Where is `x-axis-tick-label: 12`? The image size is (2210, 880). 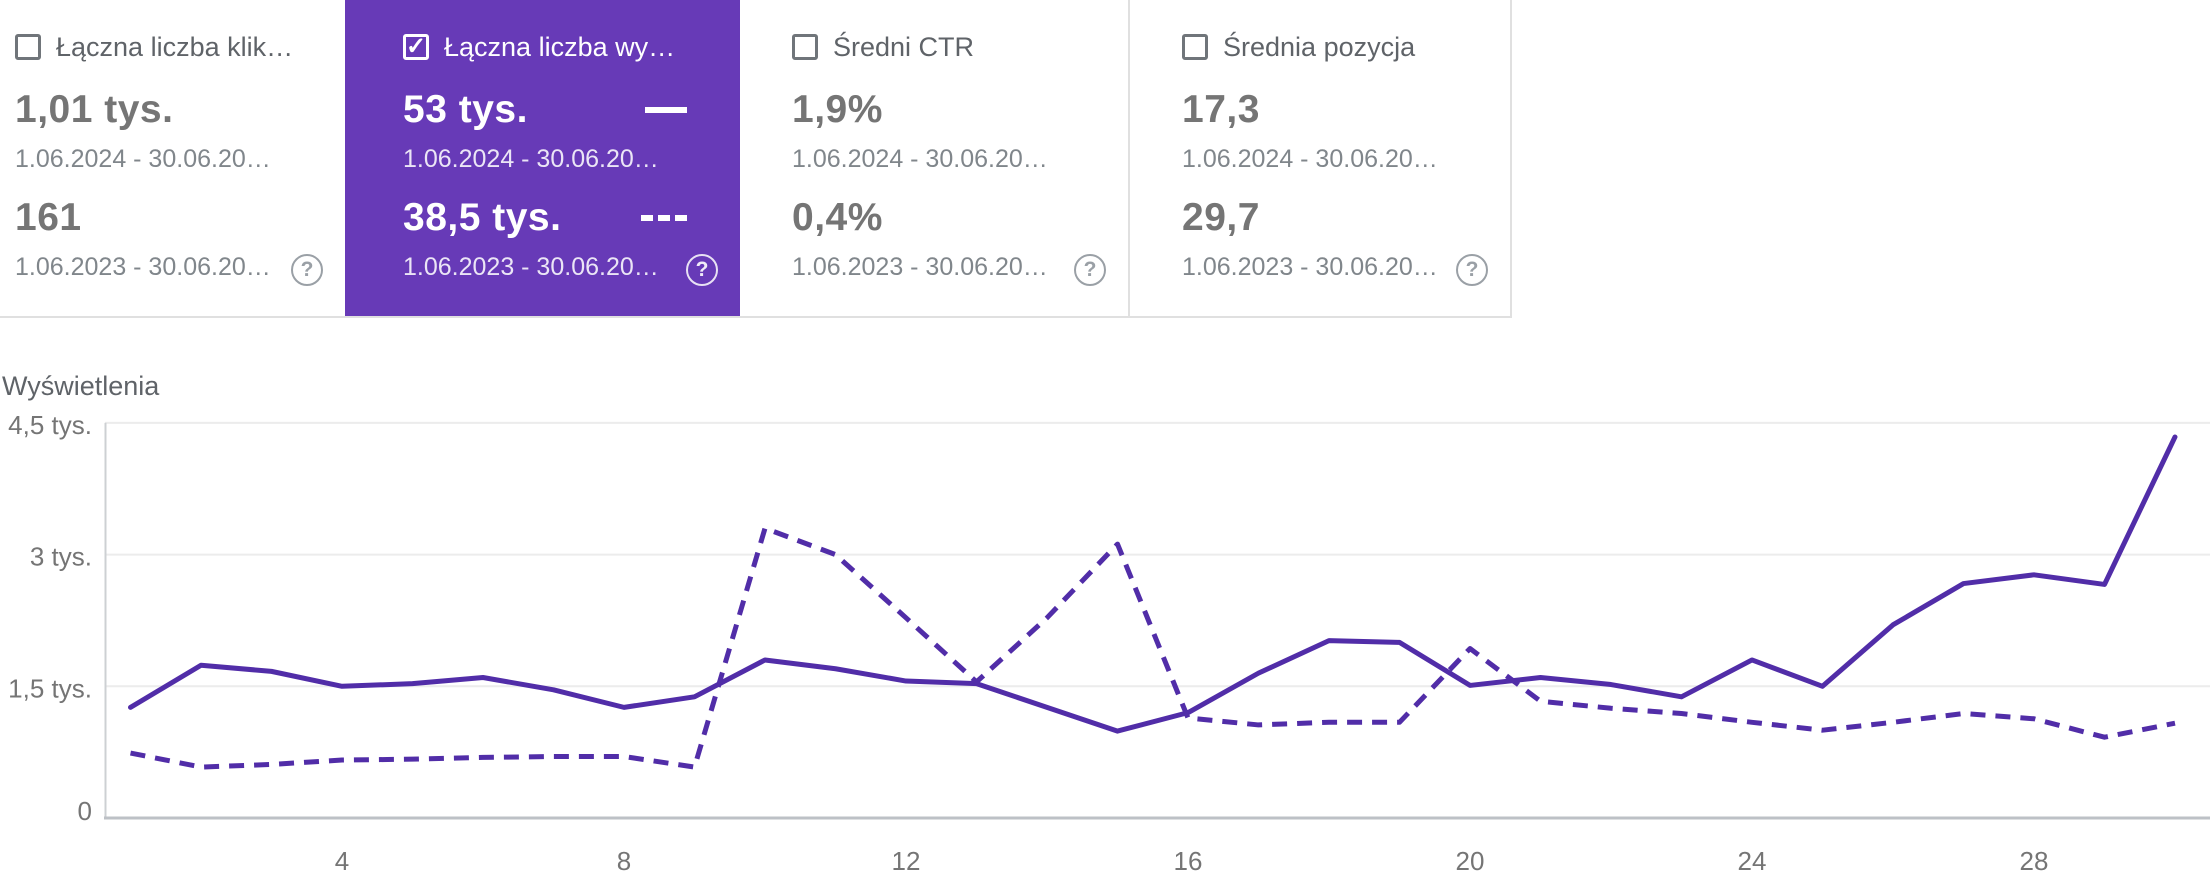
x-axis-tick-label: 12 is located at coordinates (906, 861).